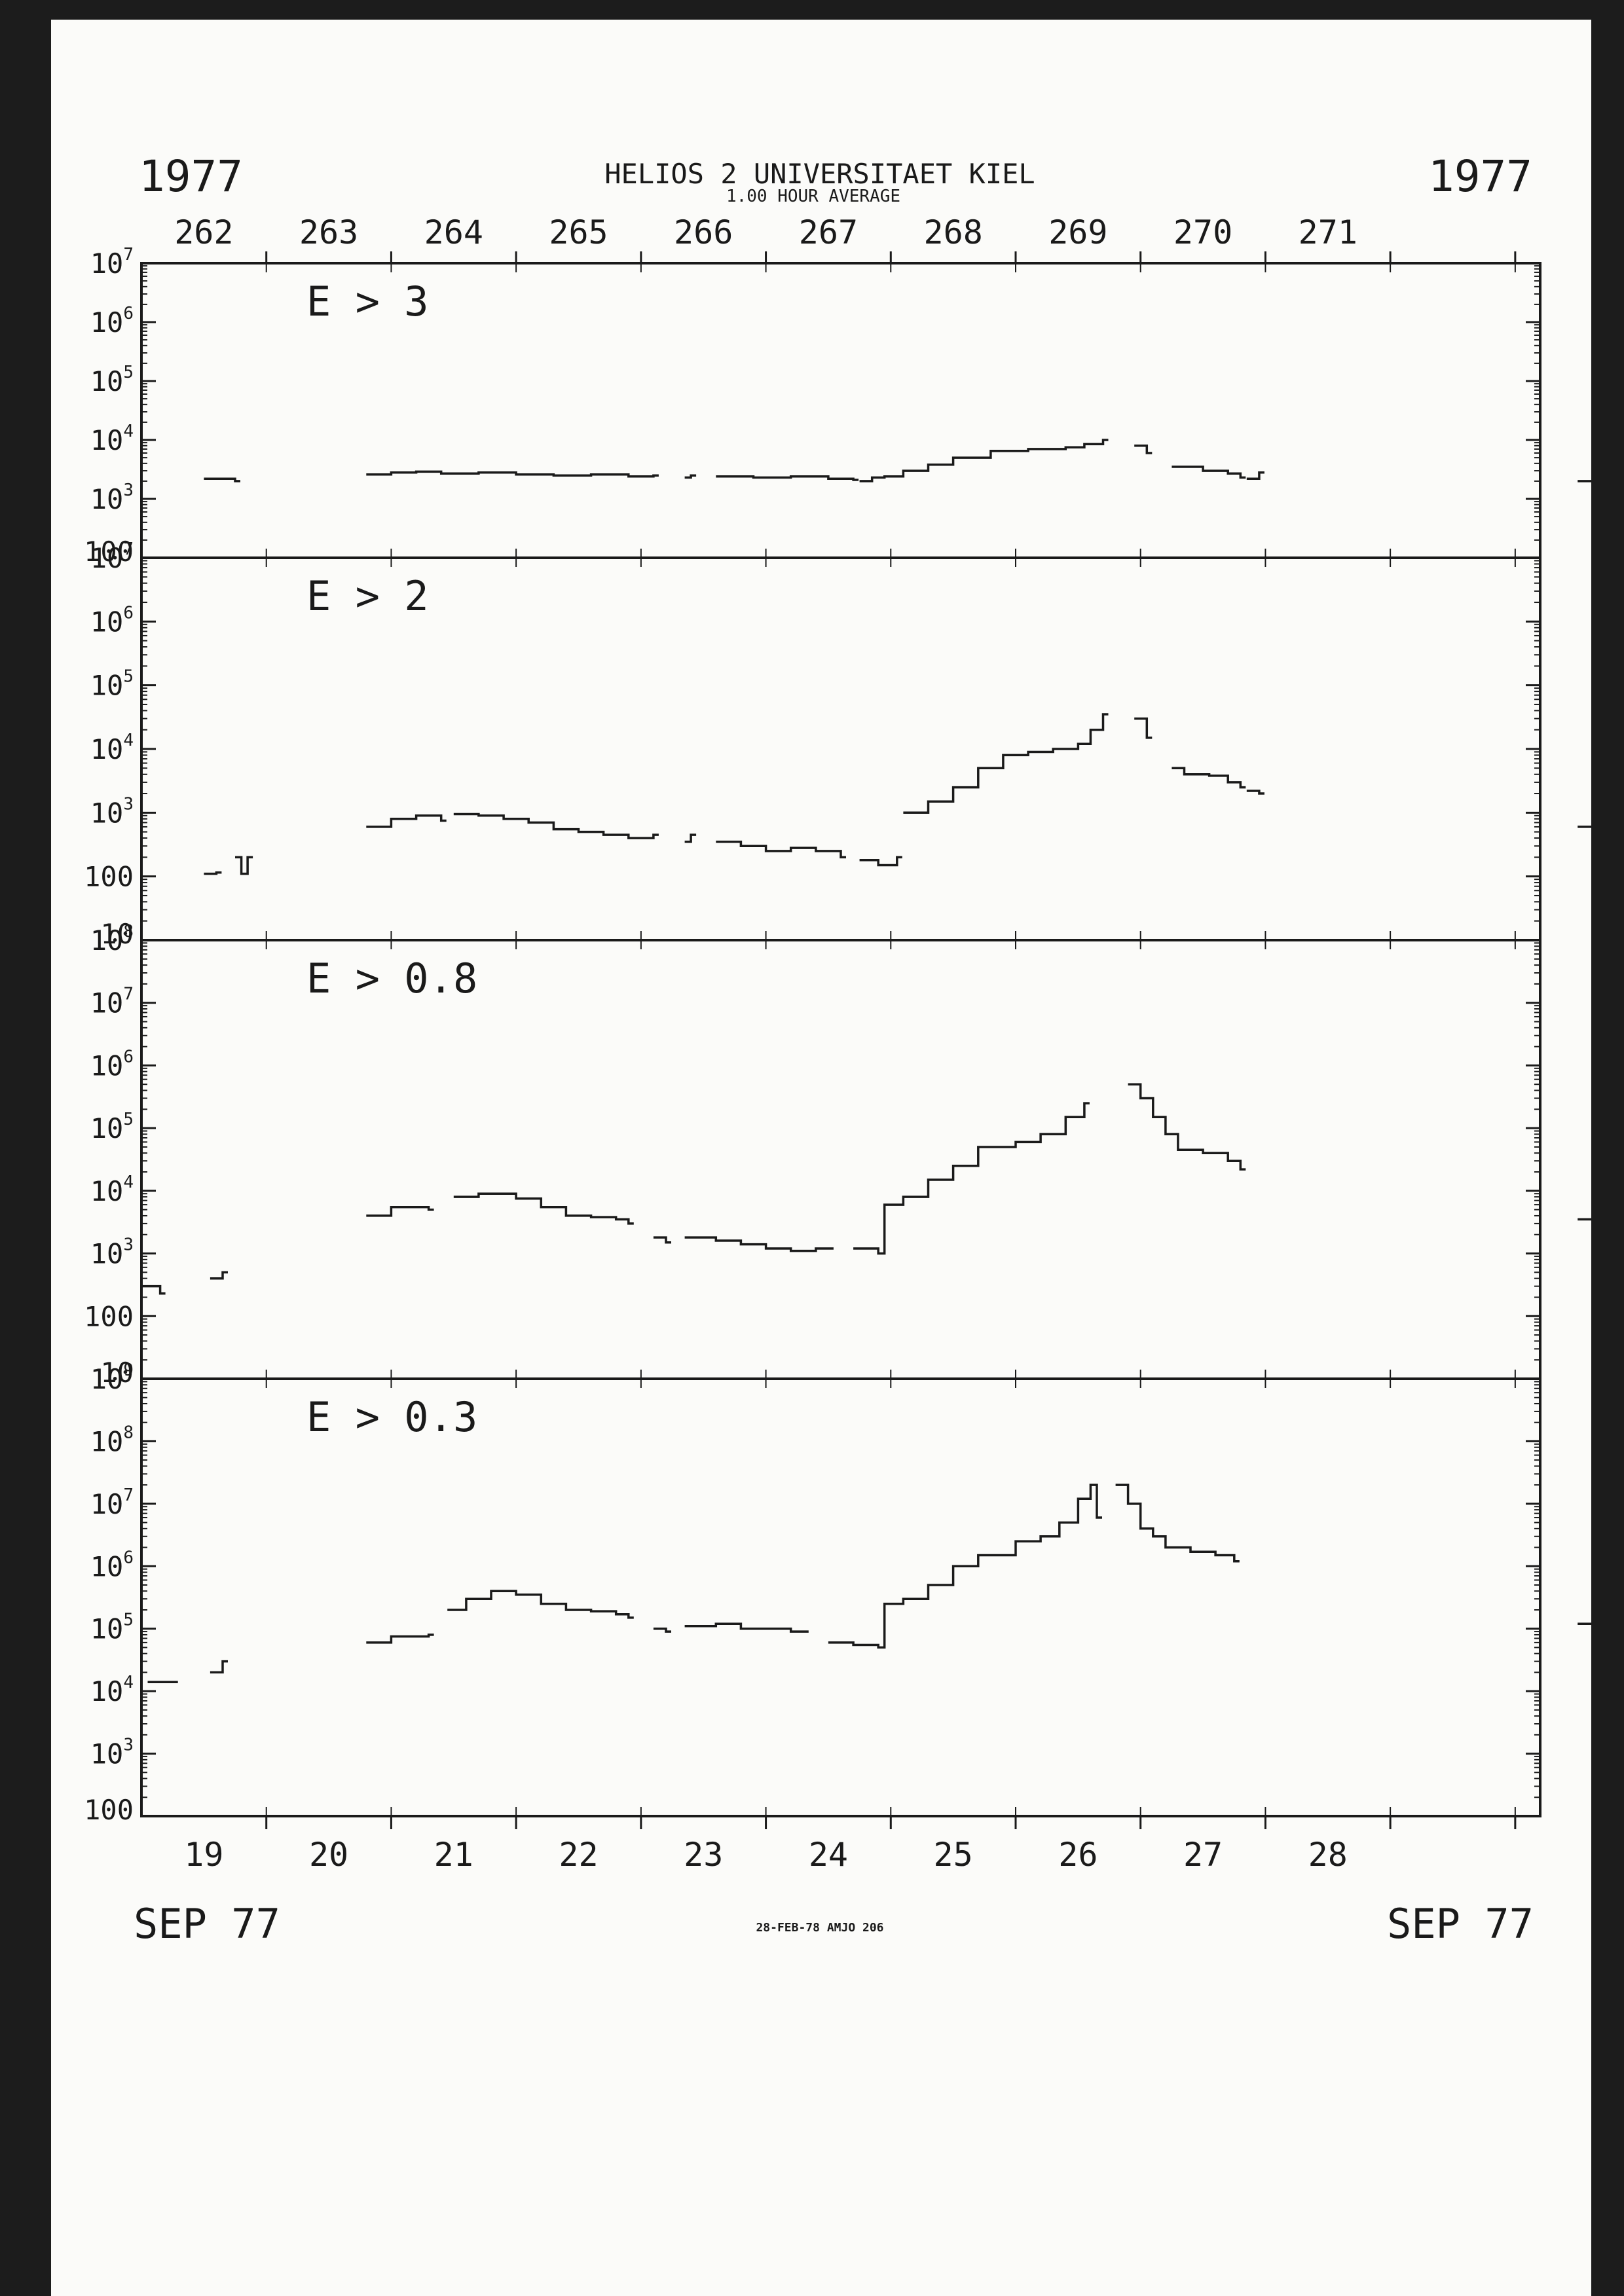  Describe the element at coordinates (391, 978) in the screenshot. I see `panel-label: E > 0.8` at that location.